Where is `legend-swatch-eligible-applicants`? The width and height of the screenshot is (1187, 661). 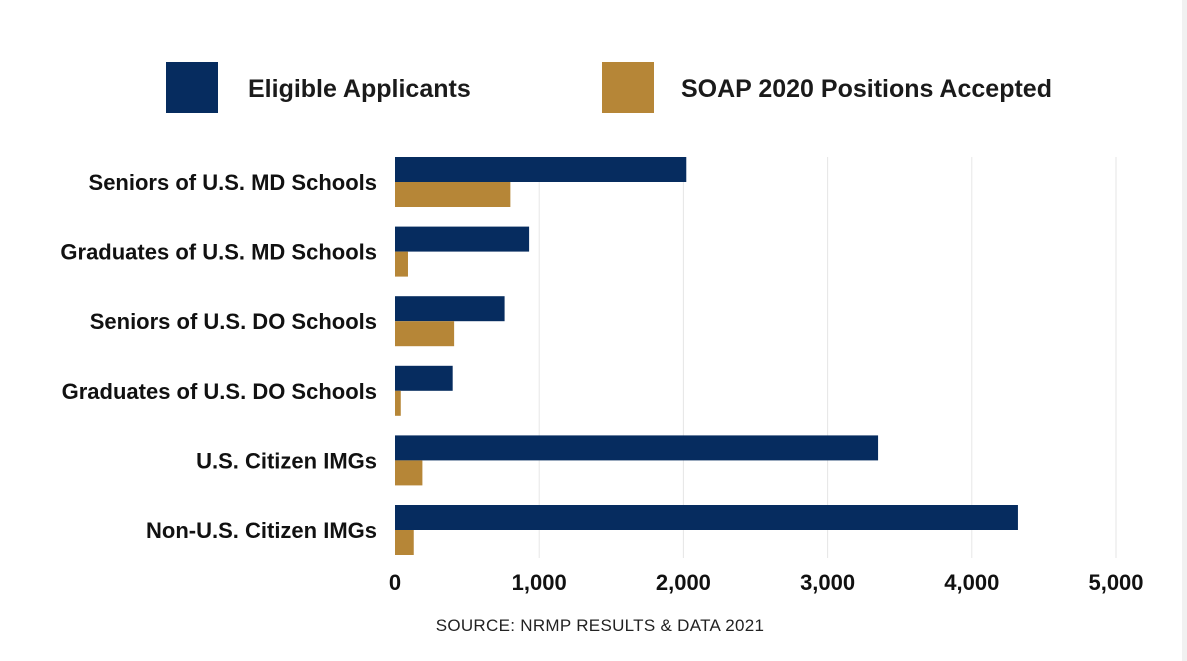
legend-swatch-eligible-applicants is located at coordinates (192, 87).